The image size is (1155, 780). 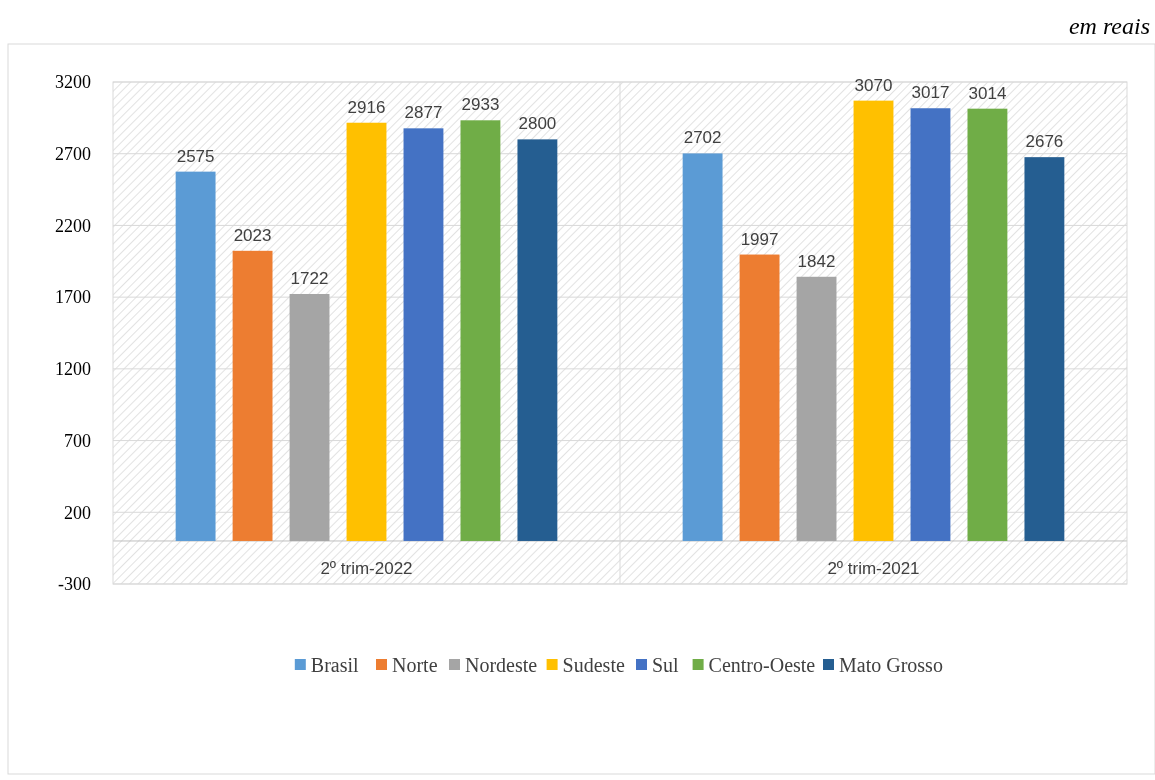 What do you see at coordinates (1109, 26) in the screenshot?
I see `text: em reais` at bounding box center [1109, 26].